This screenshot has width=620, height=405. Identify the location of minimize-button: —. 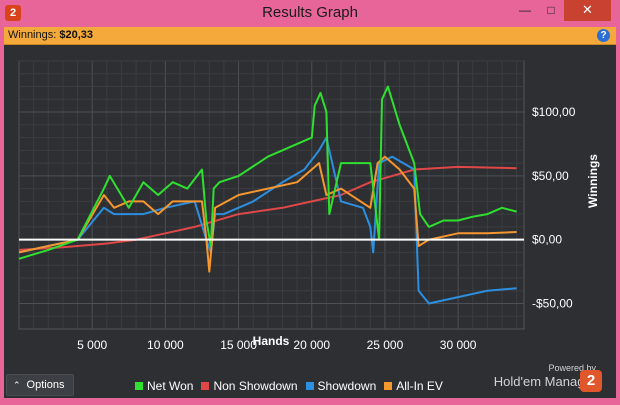
(525, 10).